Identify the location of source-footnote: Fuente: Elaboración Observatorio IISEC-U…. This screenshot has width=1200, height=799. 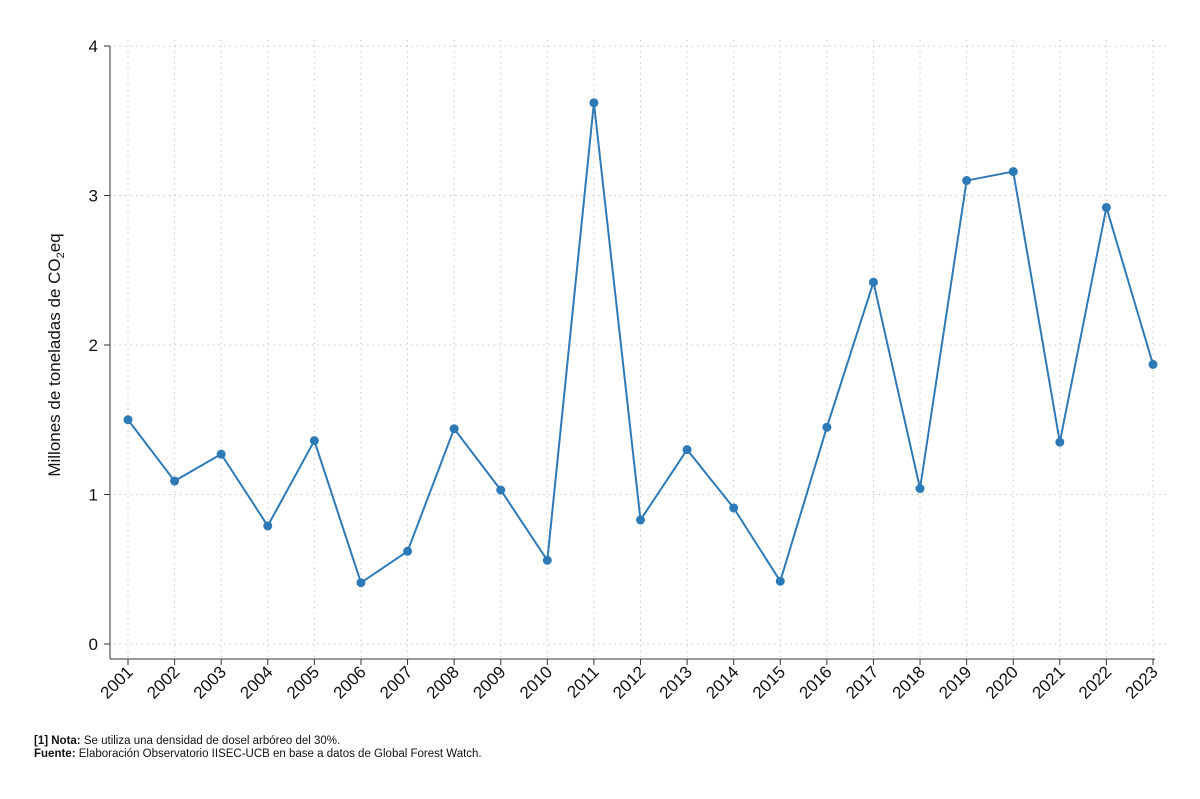
(258, 754).